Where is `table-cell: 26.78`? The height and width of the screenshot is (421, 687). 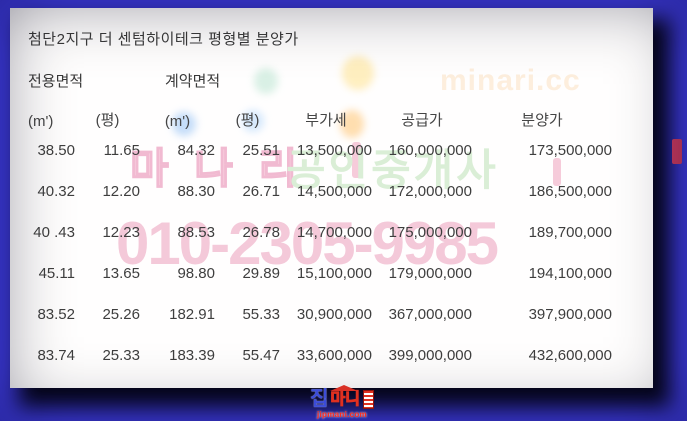
table-cell: 26.78 is located at coordinates (261, 232).